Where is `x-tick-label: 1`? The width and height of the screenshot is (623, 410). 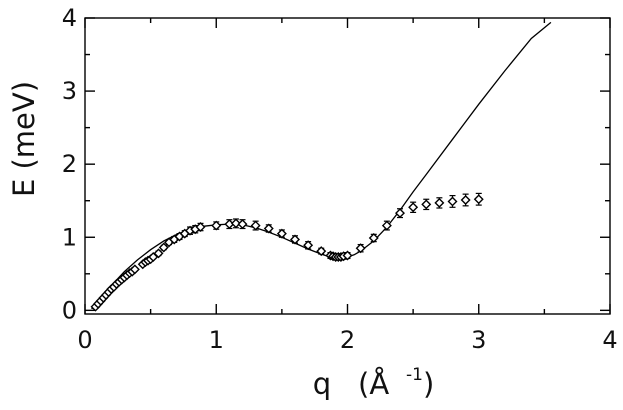
x-tick-label: 1 is located at coordinates (216, 340).